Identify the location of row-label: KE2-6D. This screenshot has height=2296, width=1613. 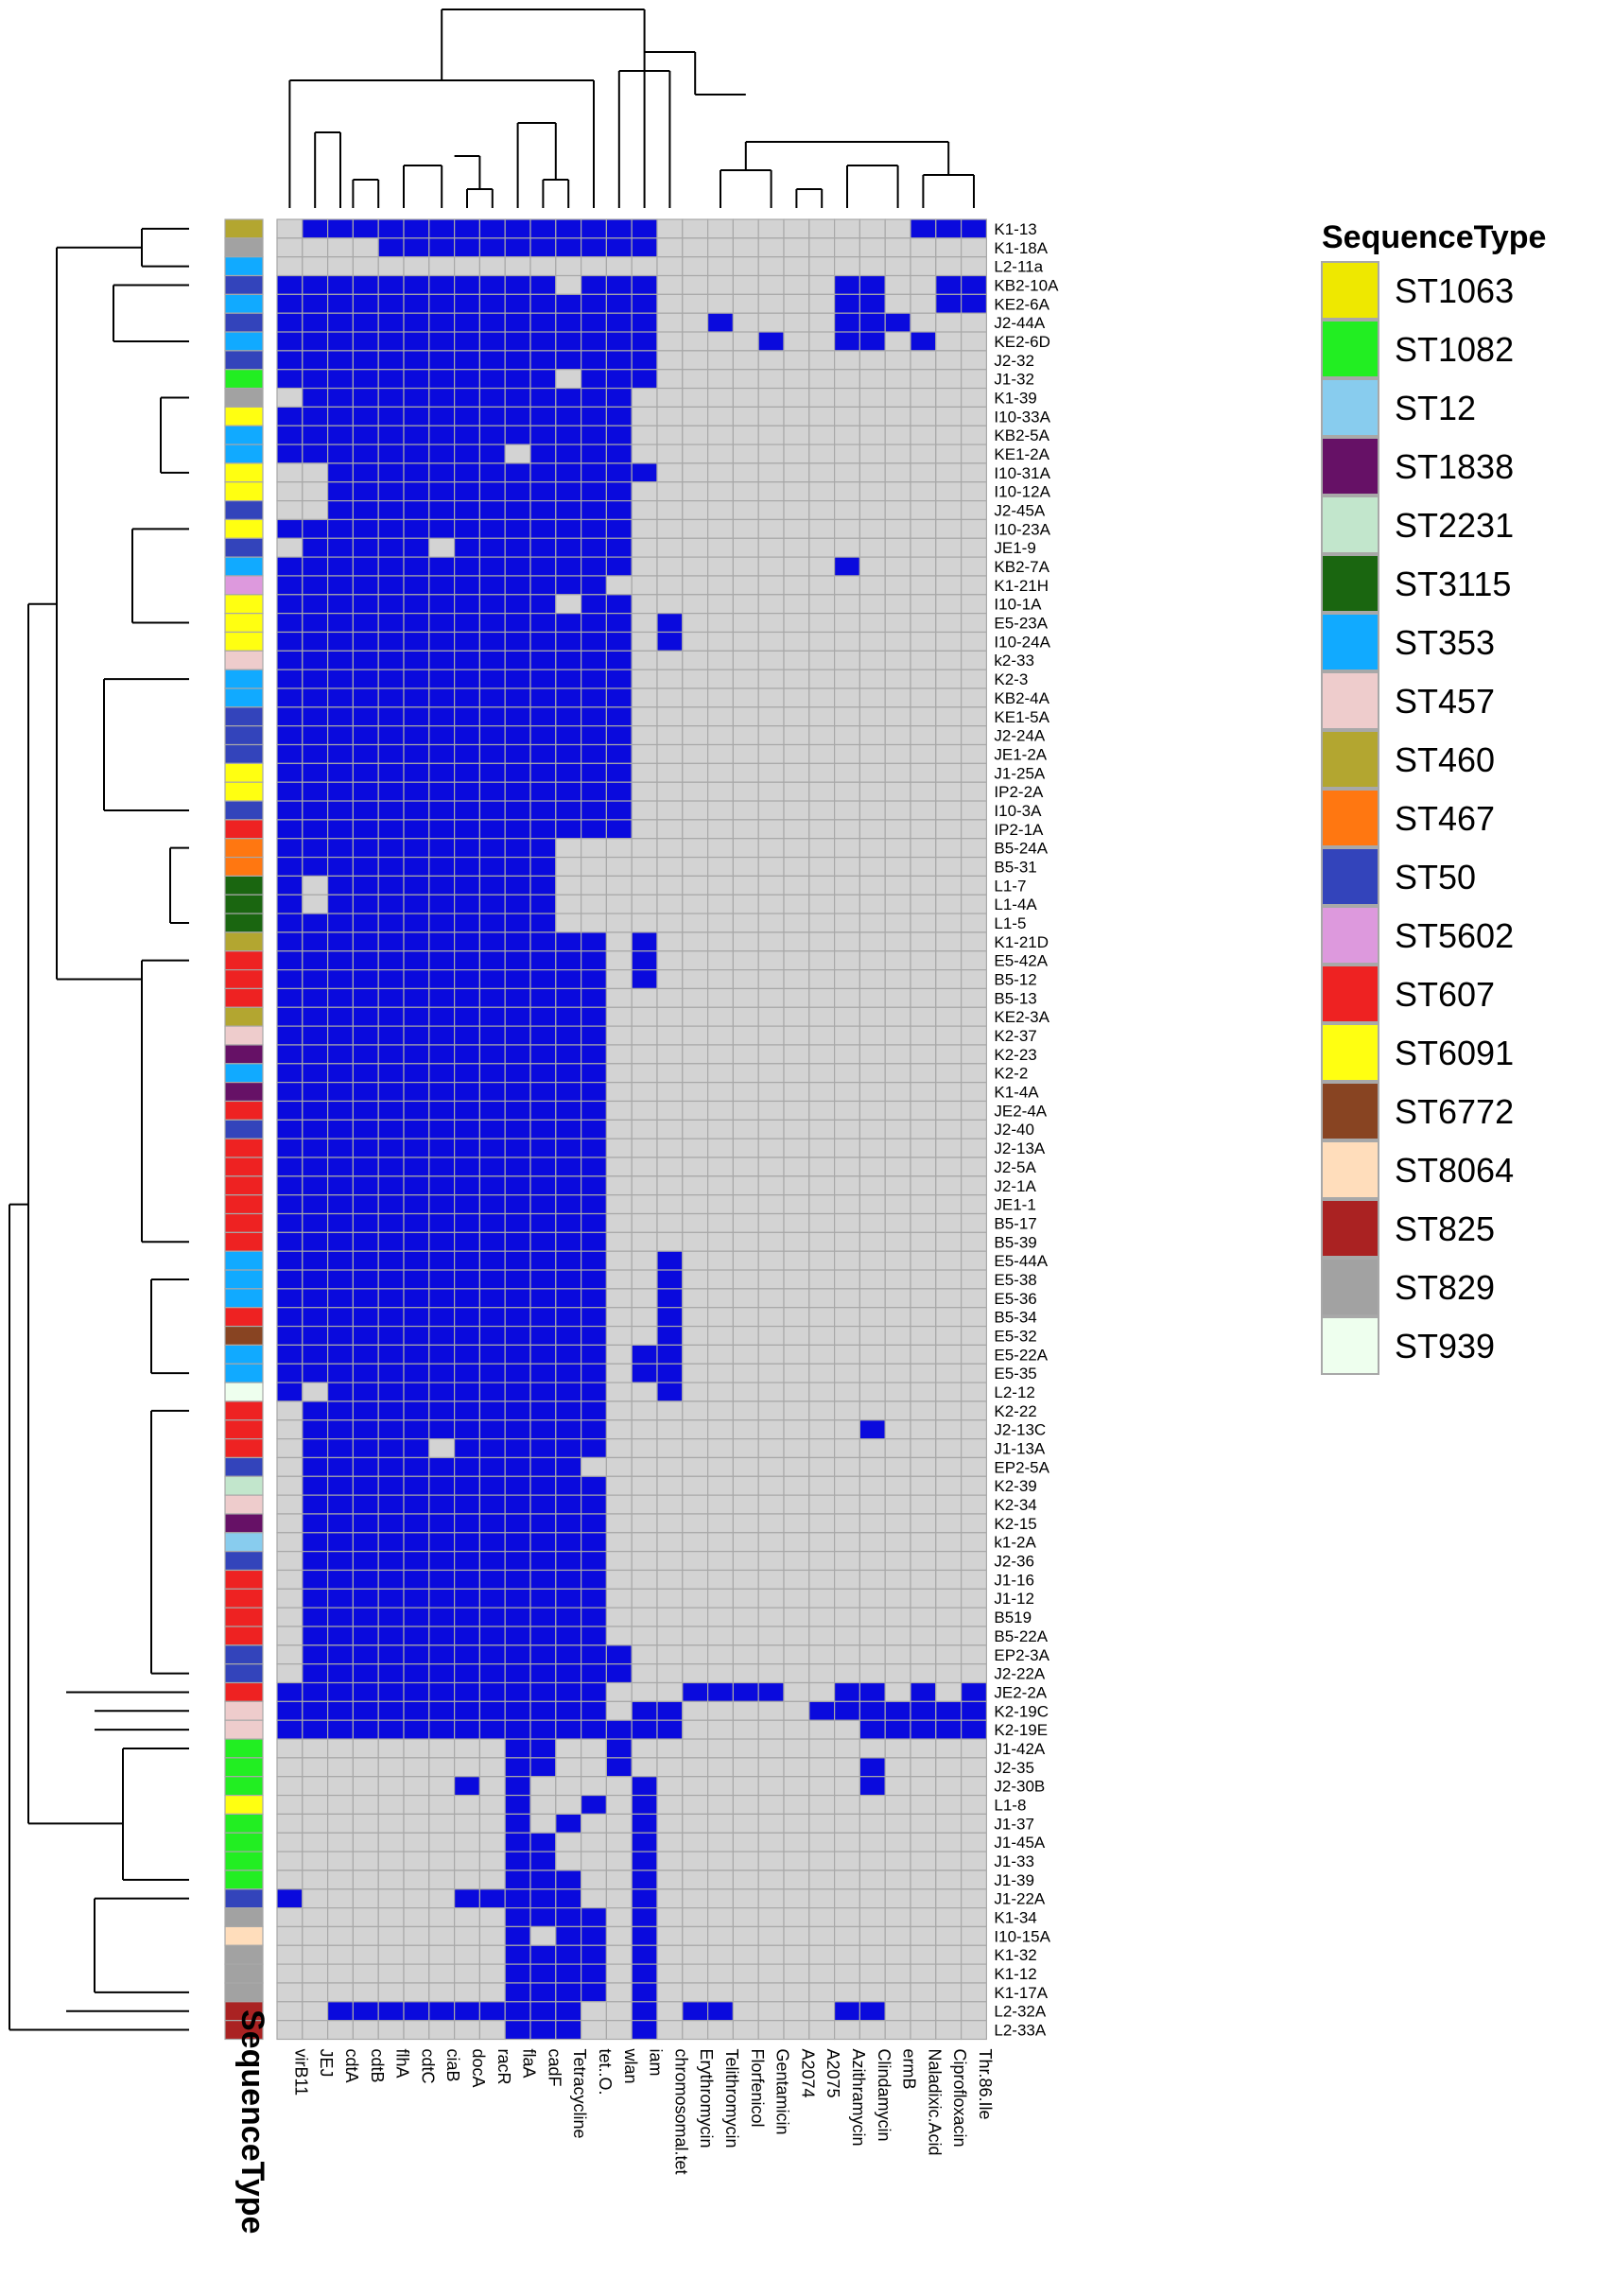
(1022, 342).